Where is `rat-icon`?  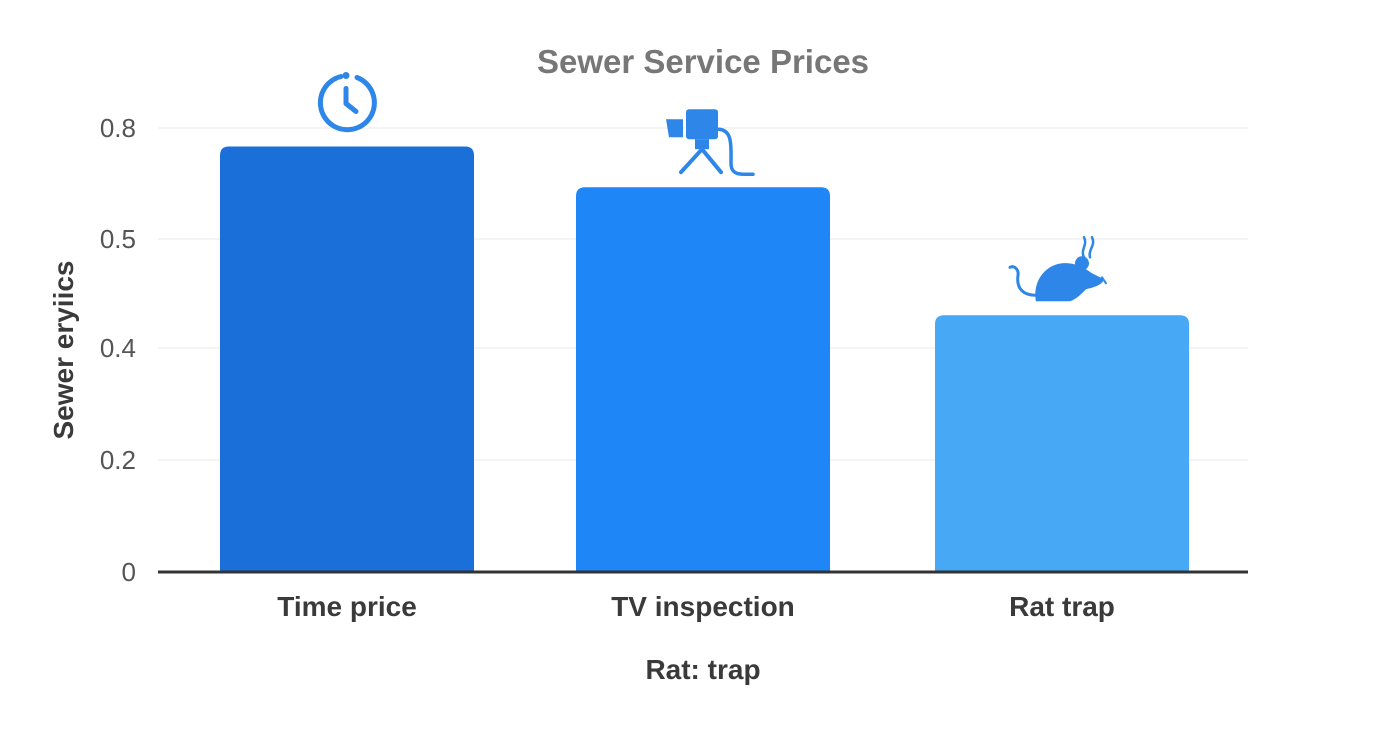
rat-icon is located at coordinates (1057, 269).